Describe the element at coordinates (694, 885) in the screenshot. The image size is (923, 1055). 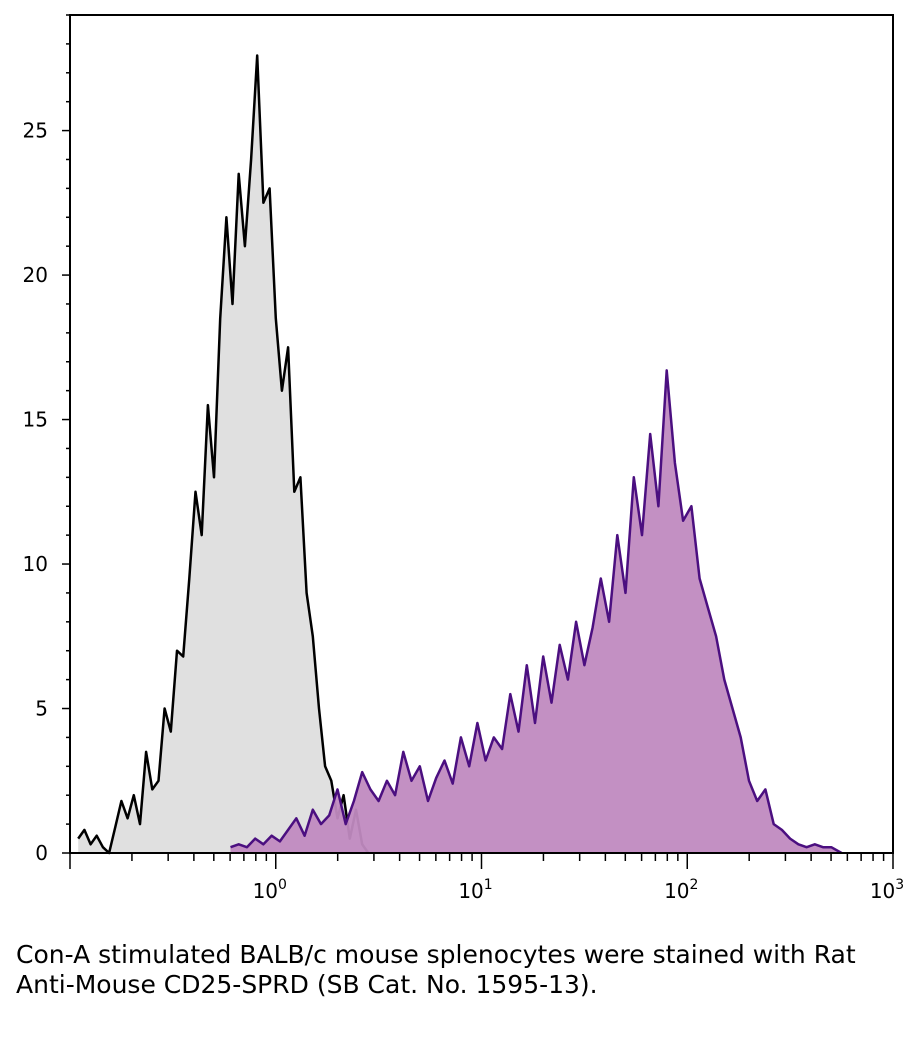
I see `x-tick-exp: 2` at that location.